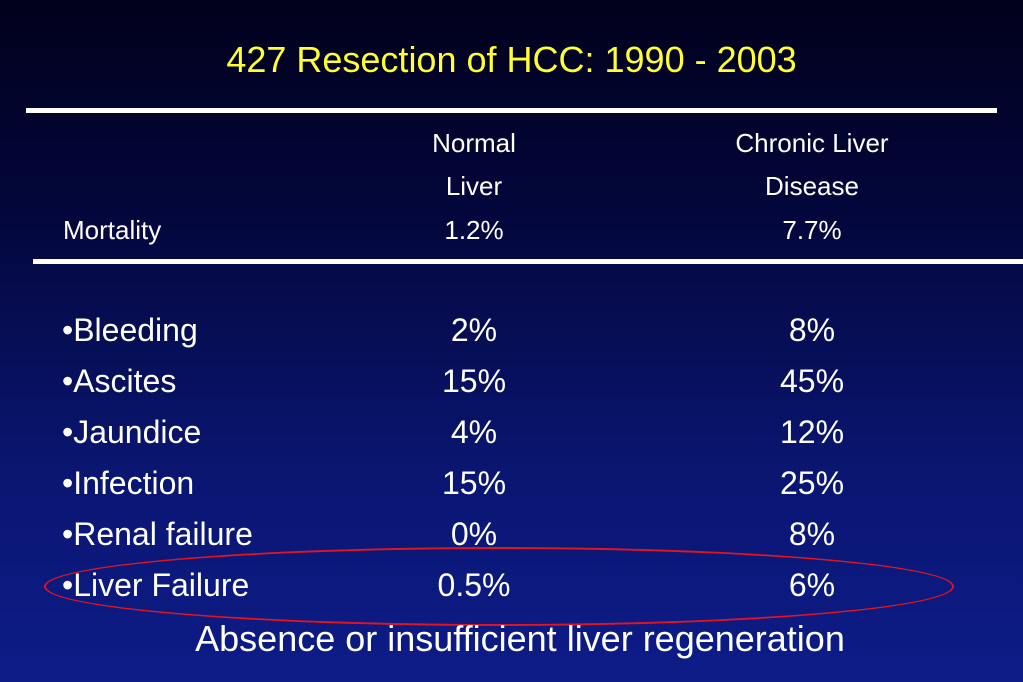 The height and width of the screenshot is (682, 1023). Describe the element at coordinates (119, 381) in the screenshot. I see `complication-label: •Ascites` at that location.